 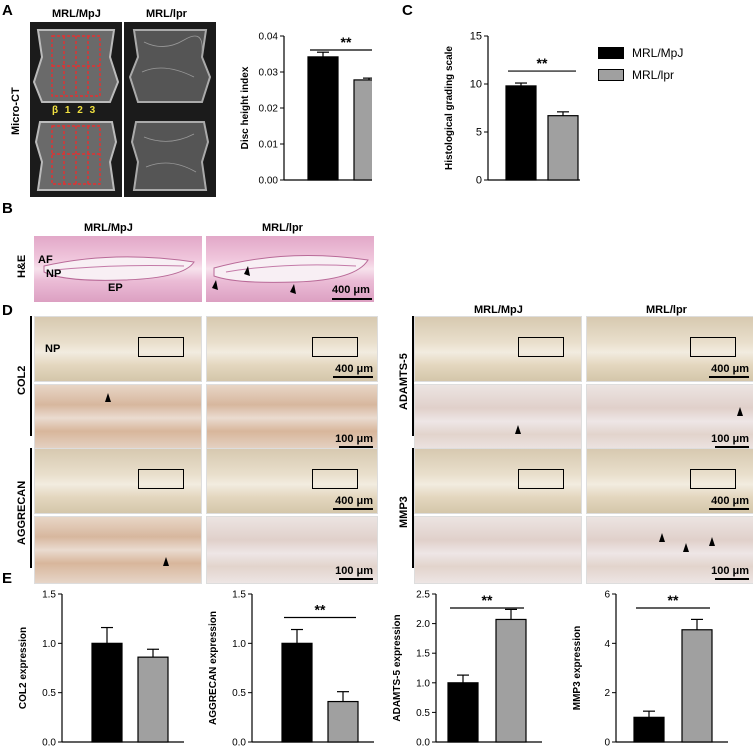 What do you see at coordinates (658, 53) in the screenshot?
I see `legend-label-mpj: MRL/MpJ` at bounding box center [658, 53].